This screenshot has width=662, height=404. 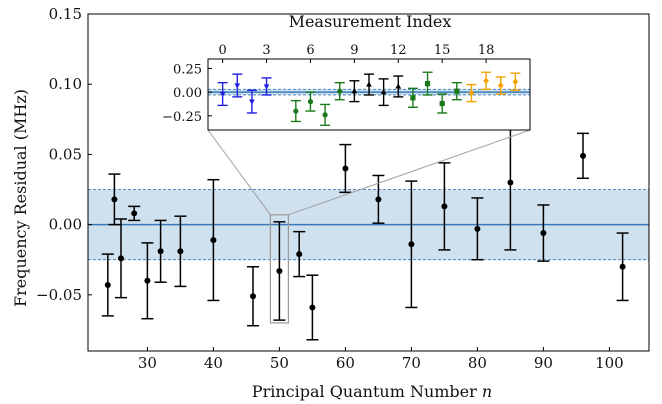 I want to click on inset-s2-p1-marker, so click(x=369, y=84).